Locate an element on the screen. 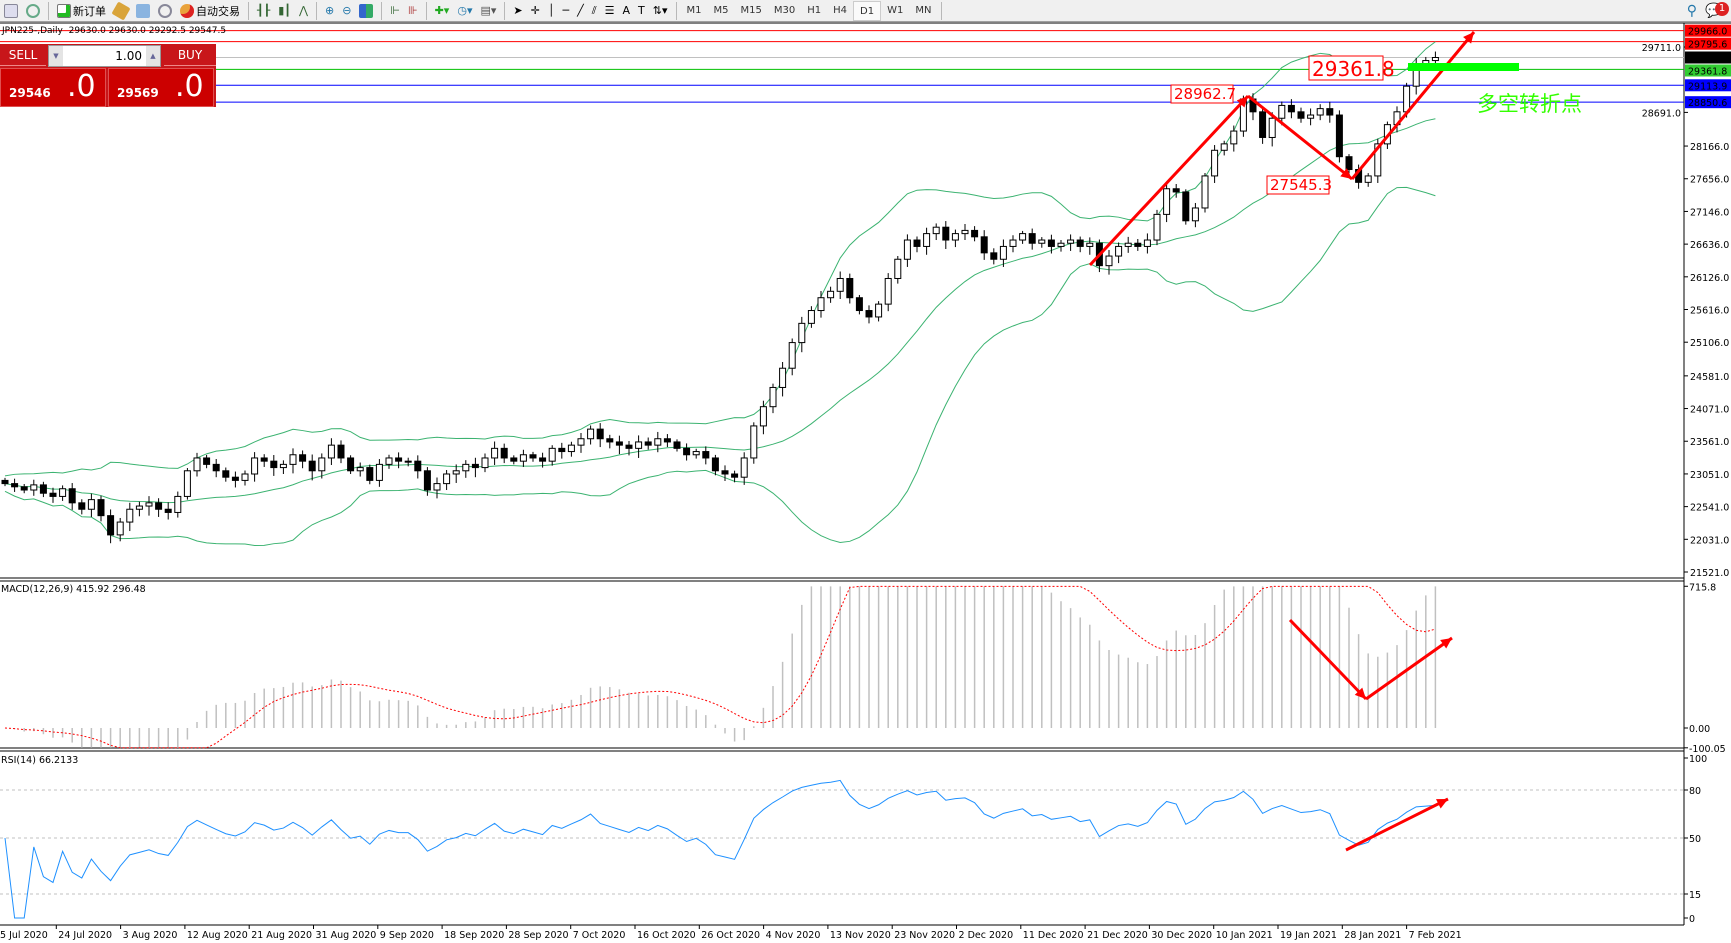  cursor-button: ➤ is located at coordinates (517, 11).